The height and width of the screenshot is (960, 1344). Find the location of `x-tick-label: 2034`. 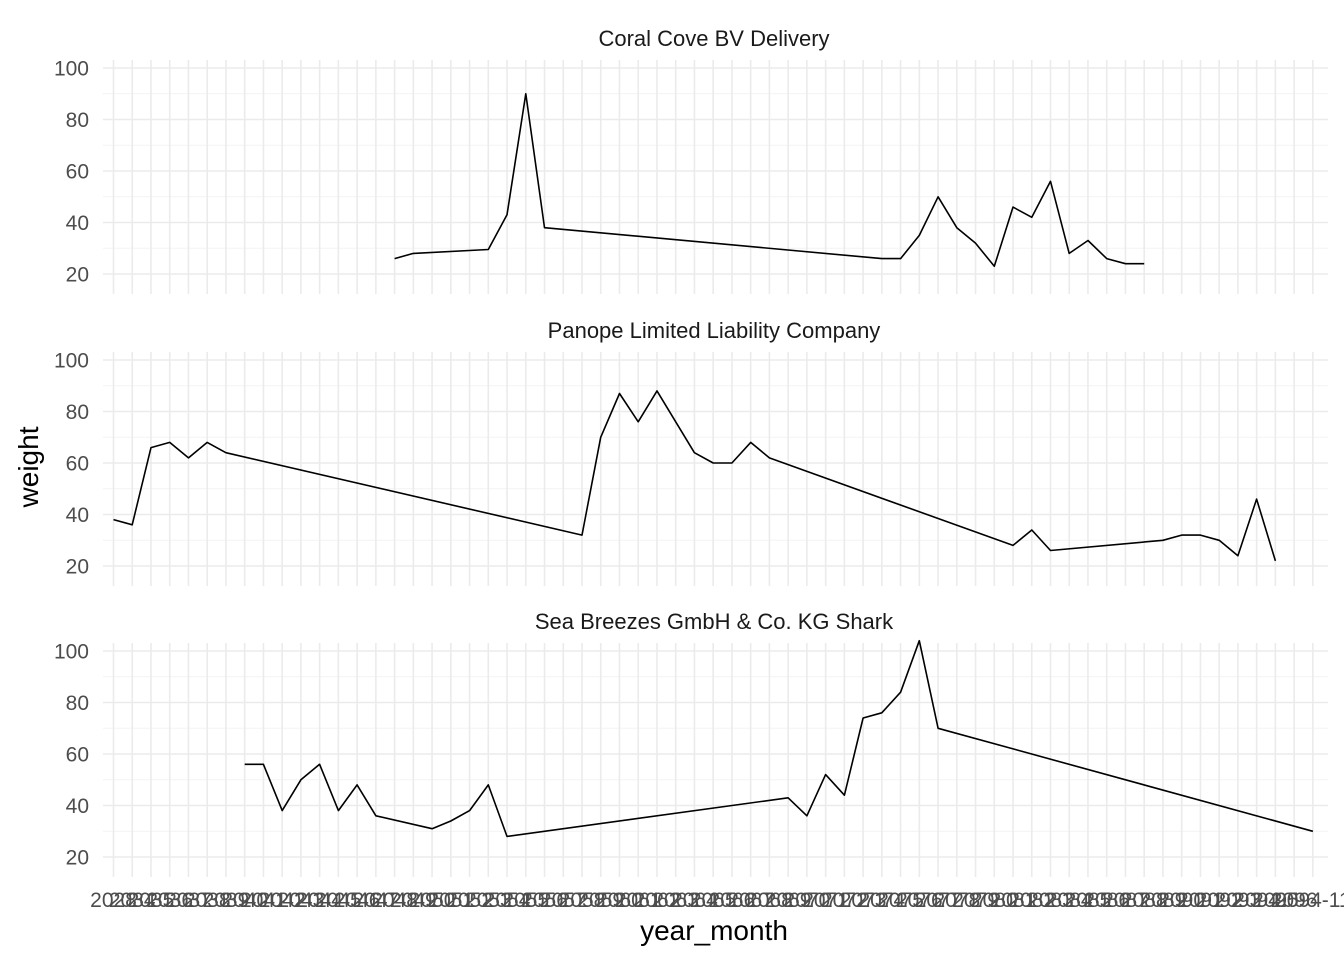

x-tick-label: 2034 is located at coordinates (132, 900).